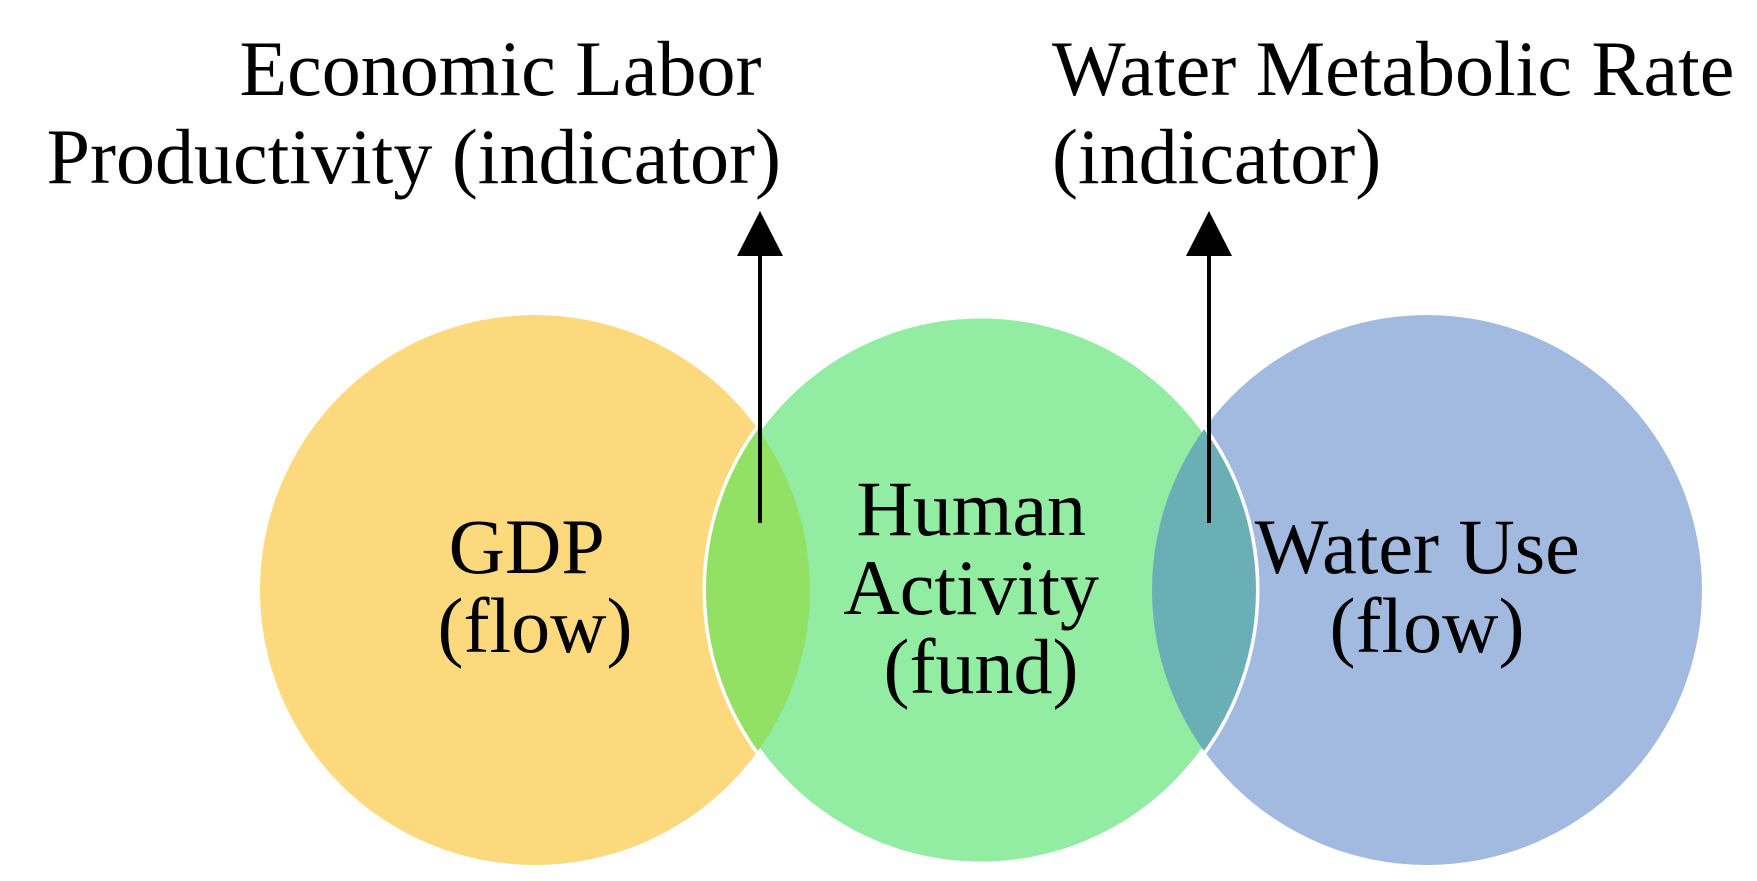  I want to click on human-activity-label: Human Activity (fund), so click(980, 587).